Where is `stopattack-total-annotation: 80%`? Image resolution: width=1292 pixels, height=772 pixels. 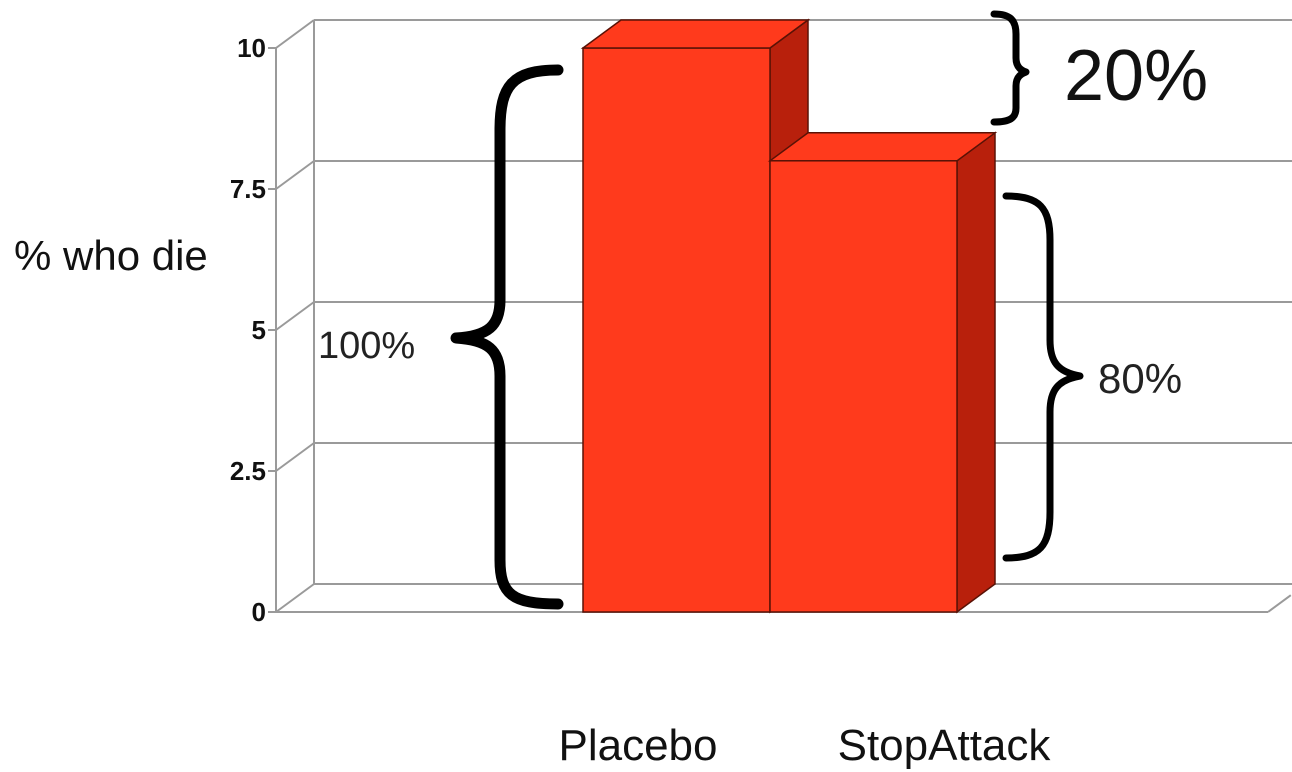 stopattack-total-annotation: 80% is located at coordinates (1140, 378).